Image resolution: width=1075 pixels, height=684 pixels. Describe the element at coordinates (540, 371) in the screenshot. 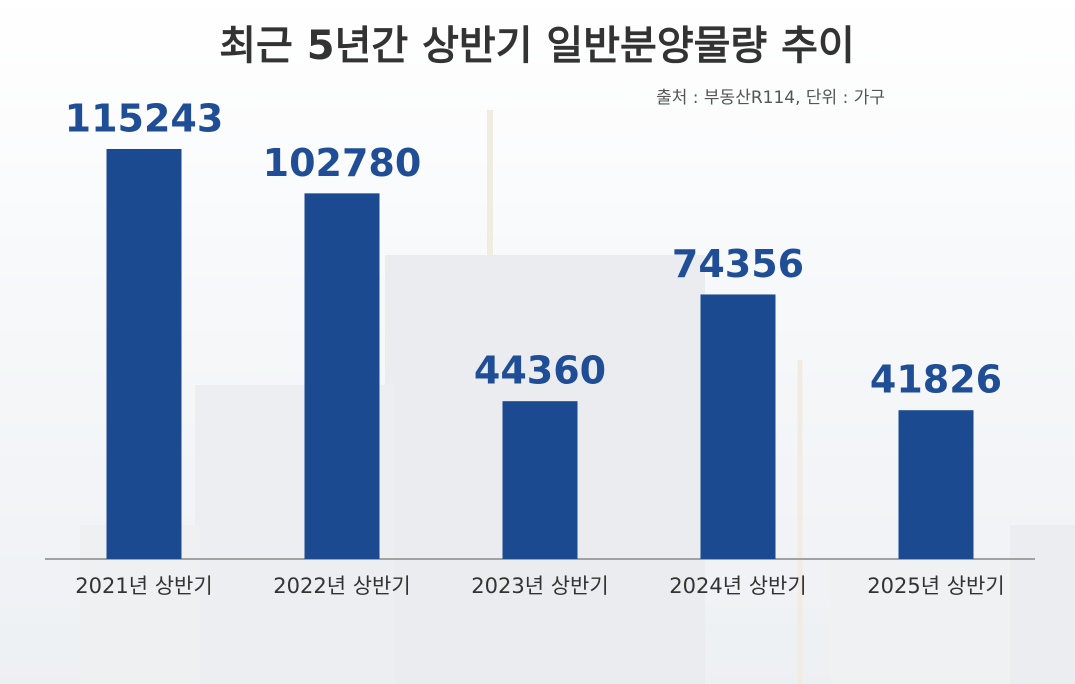

I see `value-label: 44360` at that location.